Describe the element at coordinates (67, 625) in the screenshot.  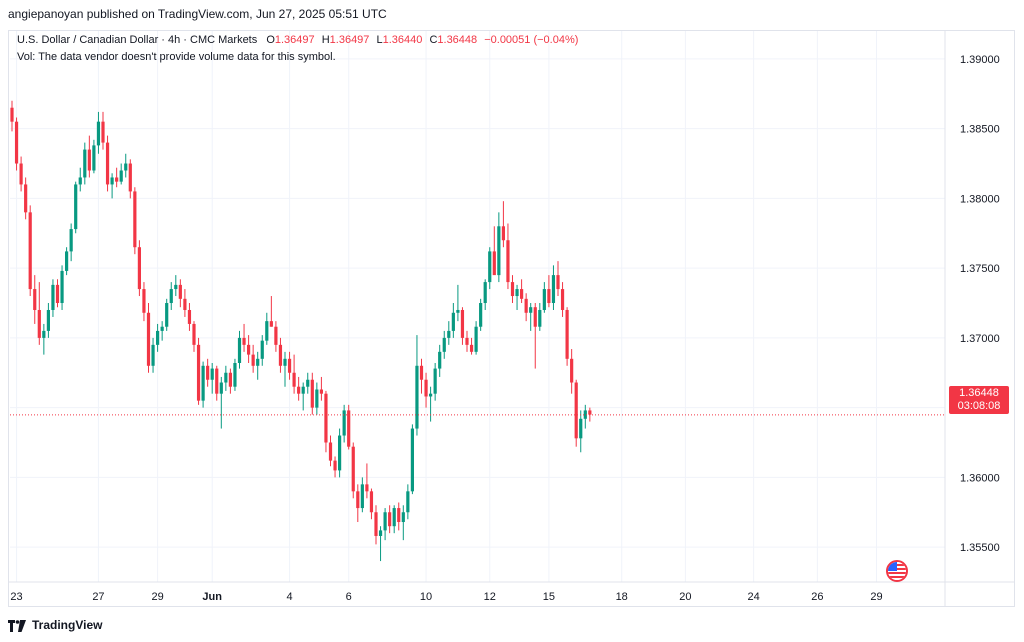
I see `tradingview-brand: TradingView` at that location.